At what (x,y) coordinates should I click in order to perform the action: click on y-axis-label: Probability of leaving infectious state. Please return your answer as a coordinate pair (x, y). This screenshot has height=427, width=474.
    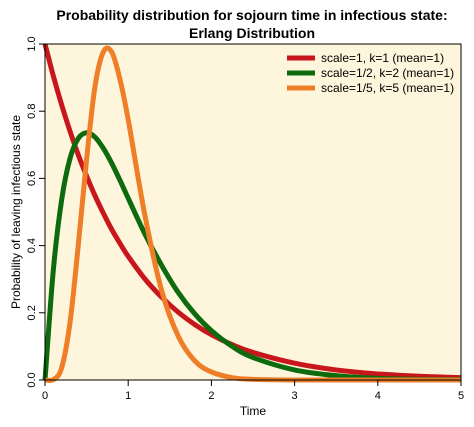
    Looking at the image, I should click on (16, 212).